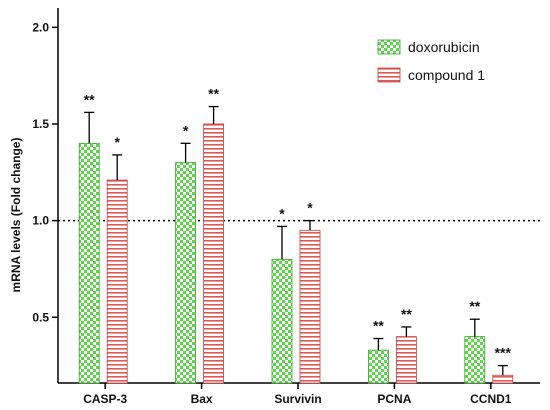  What do you see at coordinates (40, 27) in the screenshot?
I see `y-tick-label: 2.0` at bounding box center [40, 27].